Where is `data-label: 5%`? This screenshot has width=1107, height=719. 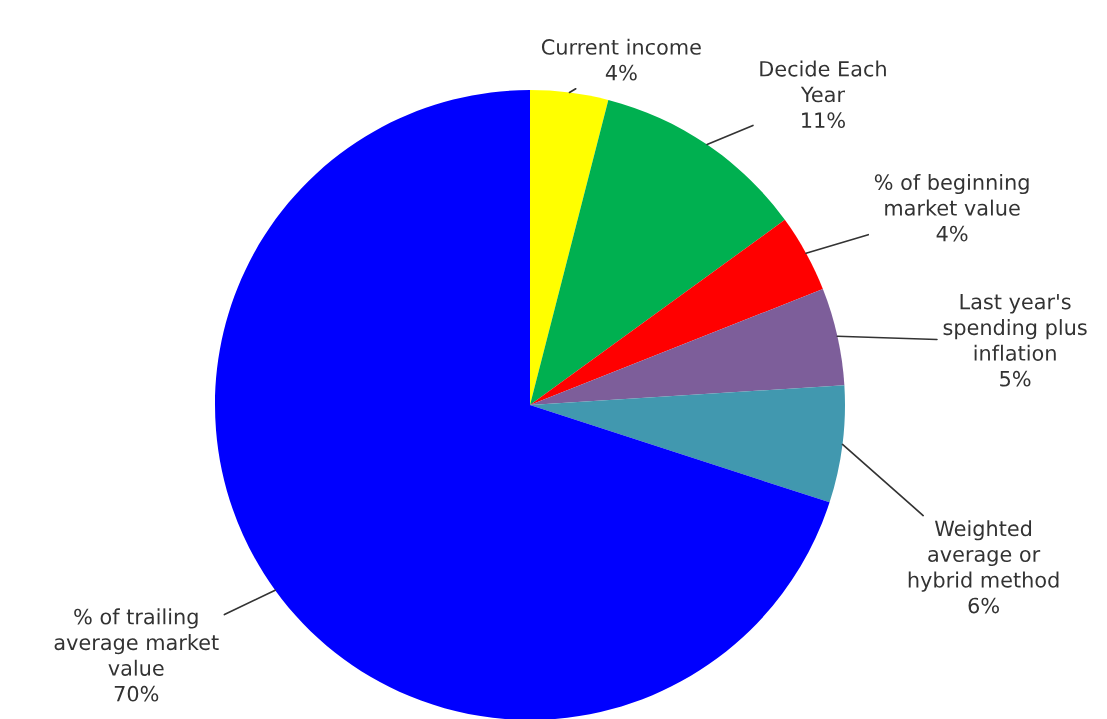 data-label: 5% is located at coordinates (1015, 378).